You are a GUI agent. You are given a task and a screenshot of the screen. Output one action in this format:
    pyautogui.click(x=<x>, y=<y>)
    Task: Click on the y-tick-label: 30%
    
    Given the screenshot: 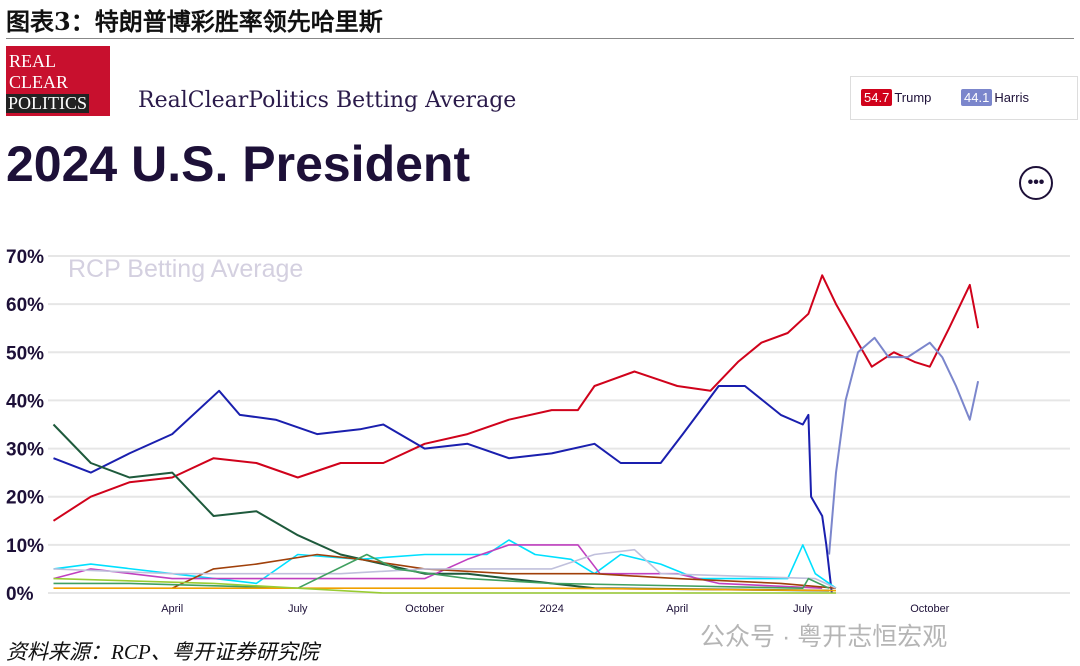 What is the action you would take?
    pyautogui.click(x=25, y=450)
    